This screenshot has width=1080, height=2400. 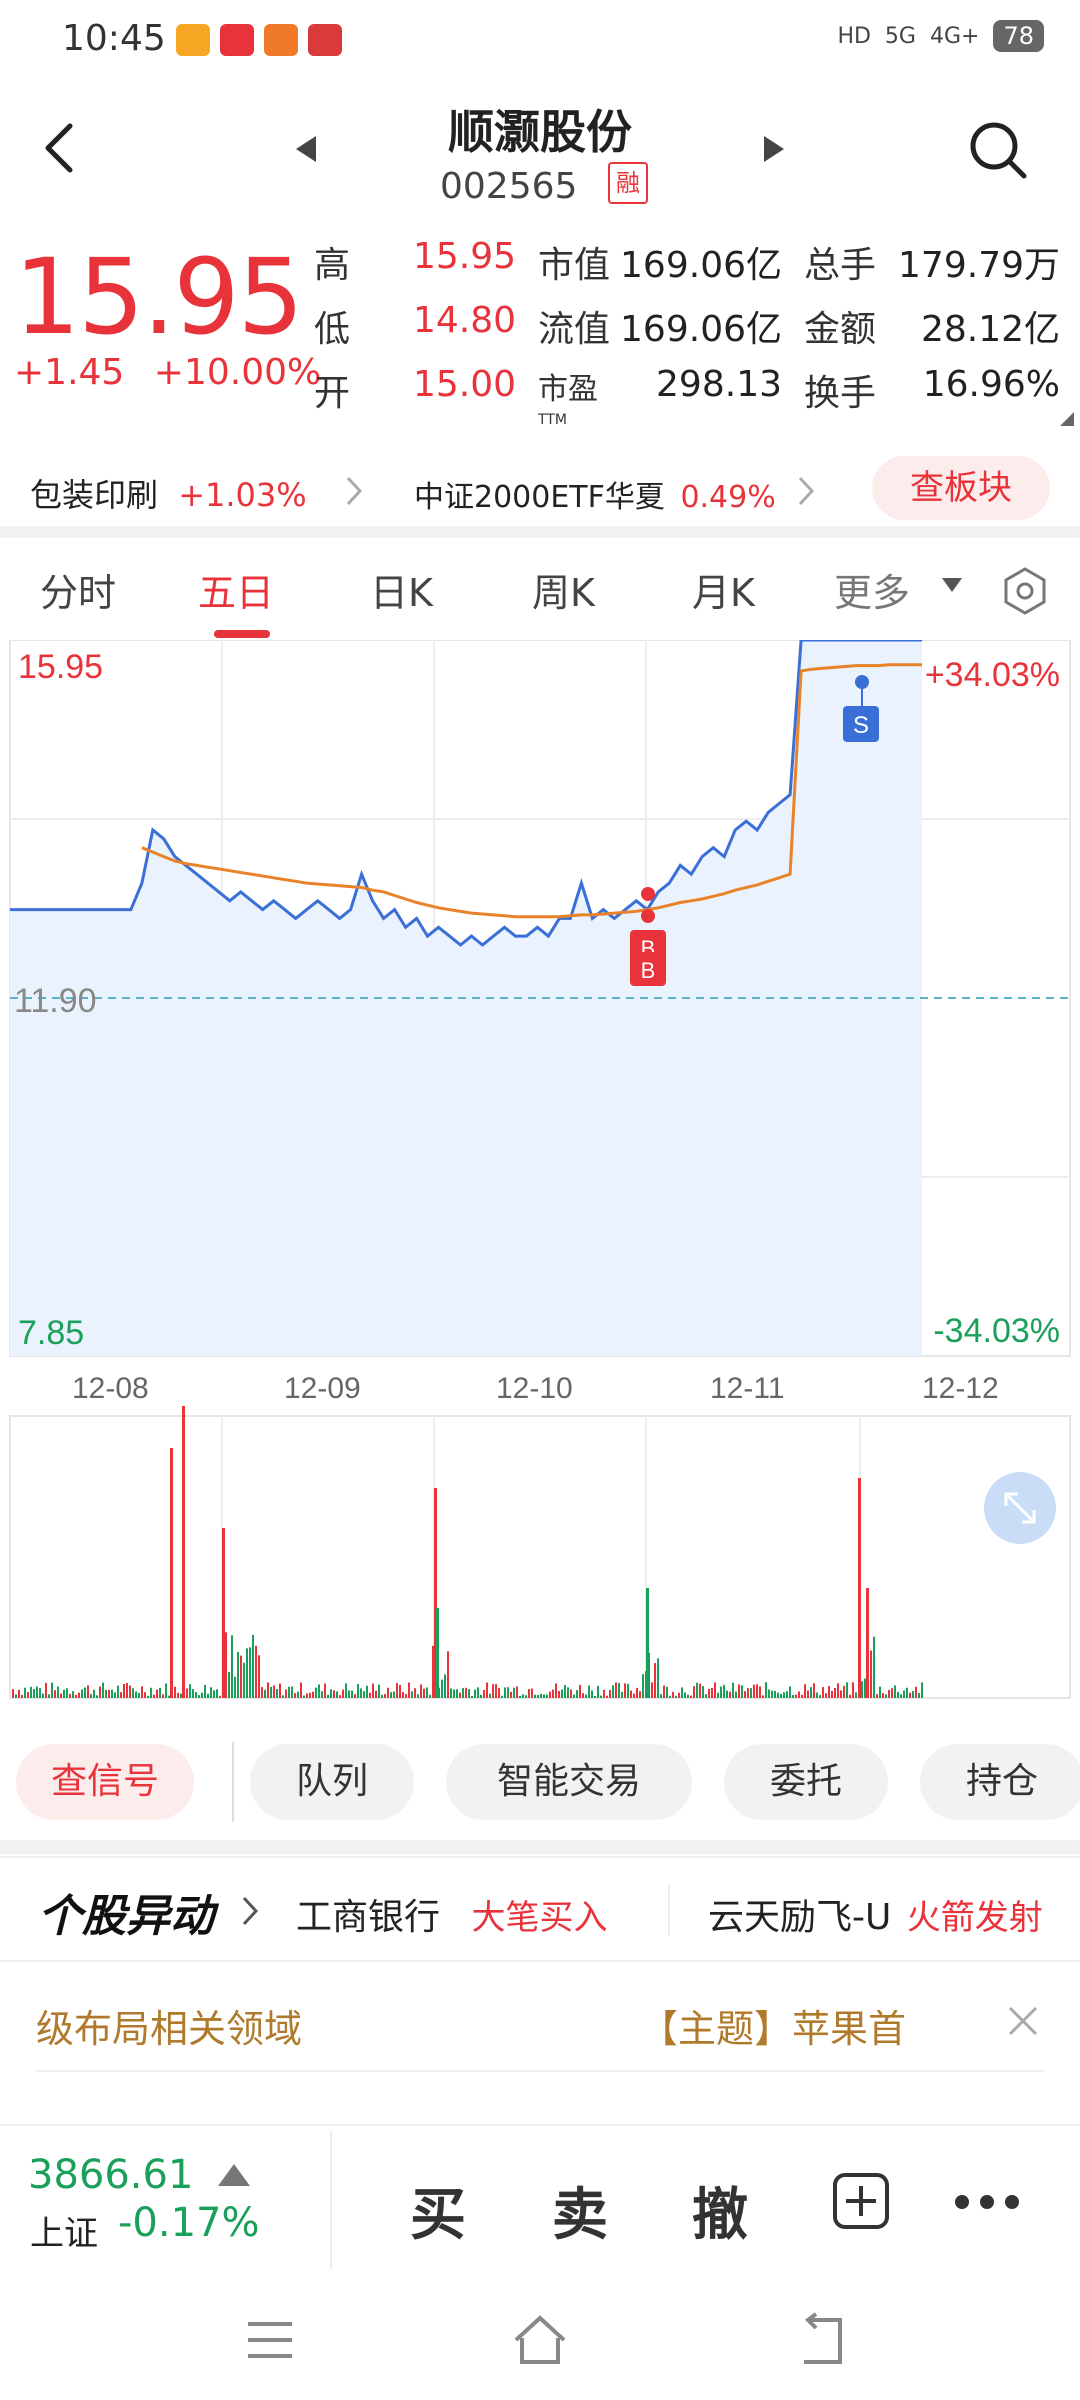 I want to click on divider, so click(x=540, y=2071).